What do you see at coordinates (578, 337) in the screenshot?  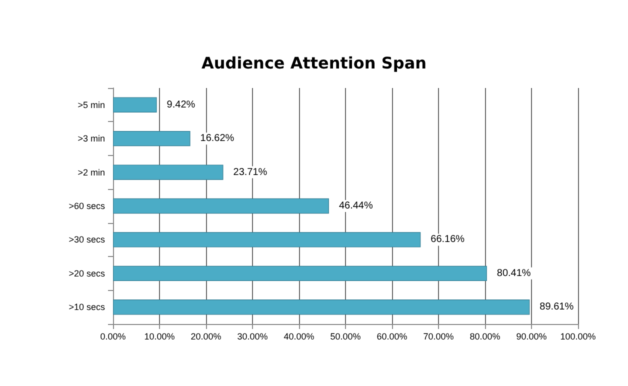 I see `x-tick-label: 100.00%` at bounding box center [578, 337].